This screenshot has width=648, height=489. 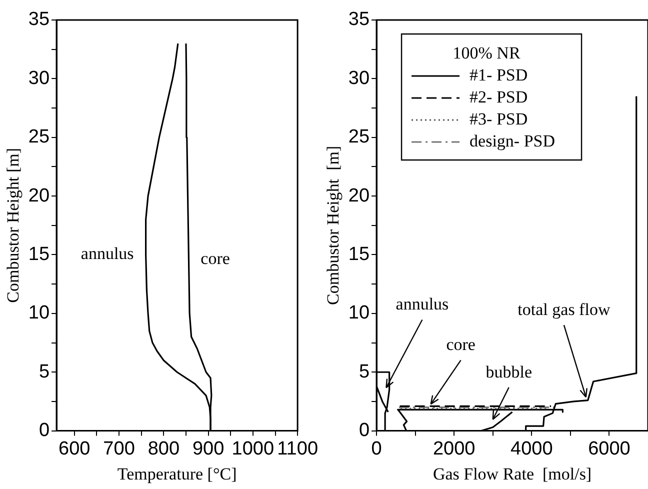 What do you see at coordinates (119, 449) in the screenshot?
I see `x-tick-label: 700` at bounding box center [119, 449].